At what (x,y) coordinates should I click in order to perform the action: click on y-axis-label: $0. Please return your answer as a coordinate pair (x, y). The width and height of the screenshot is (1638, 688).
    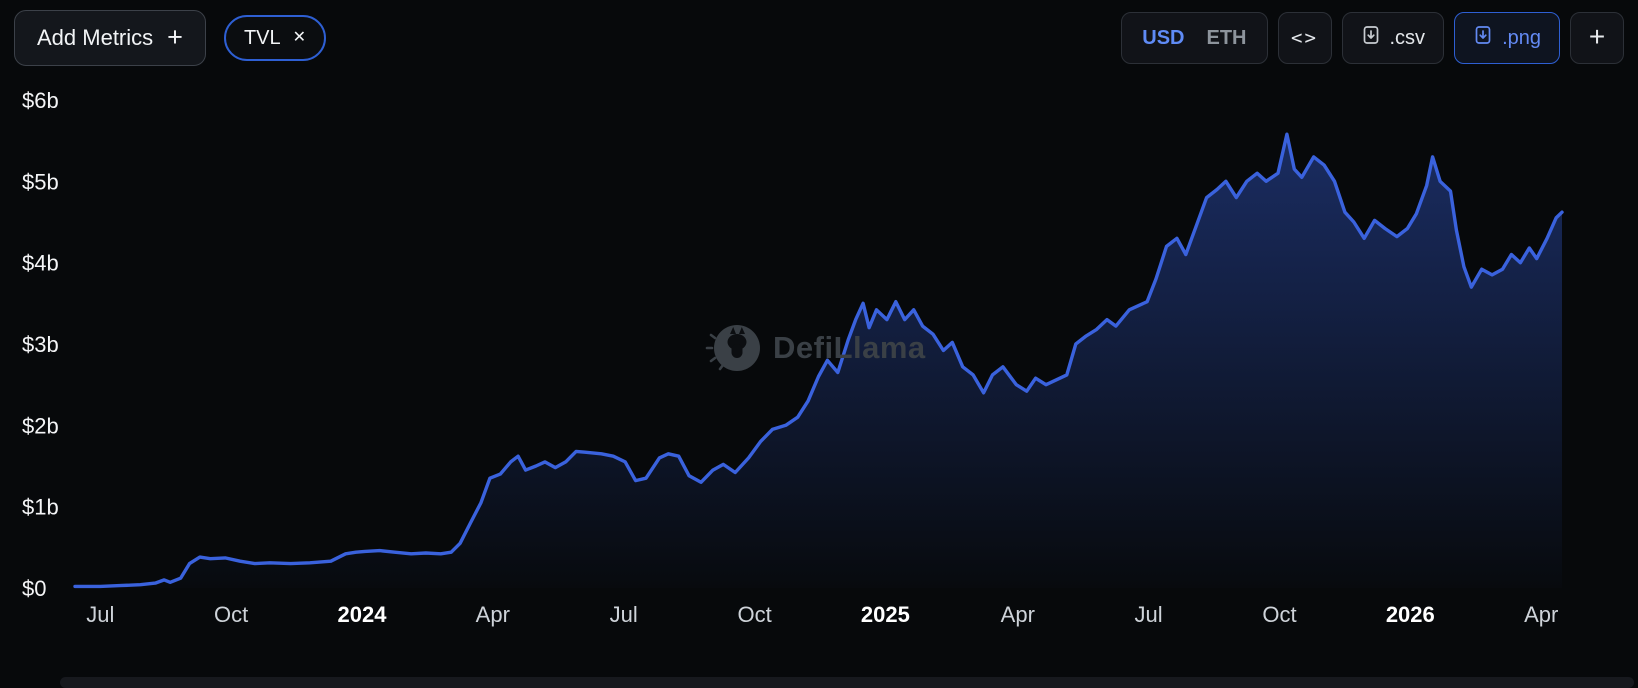
    Looking at the image, I should click on (34, 588).